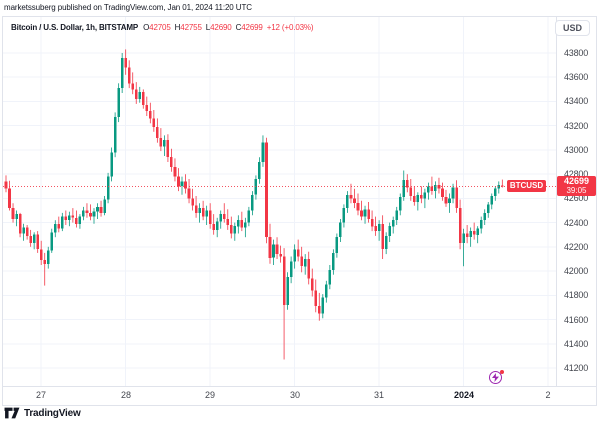 This screenshot has width=600, height=428. Describe the element at coordinates (188, 27) in the screenshot. I see `quote-high: H42755` at that location.